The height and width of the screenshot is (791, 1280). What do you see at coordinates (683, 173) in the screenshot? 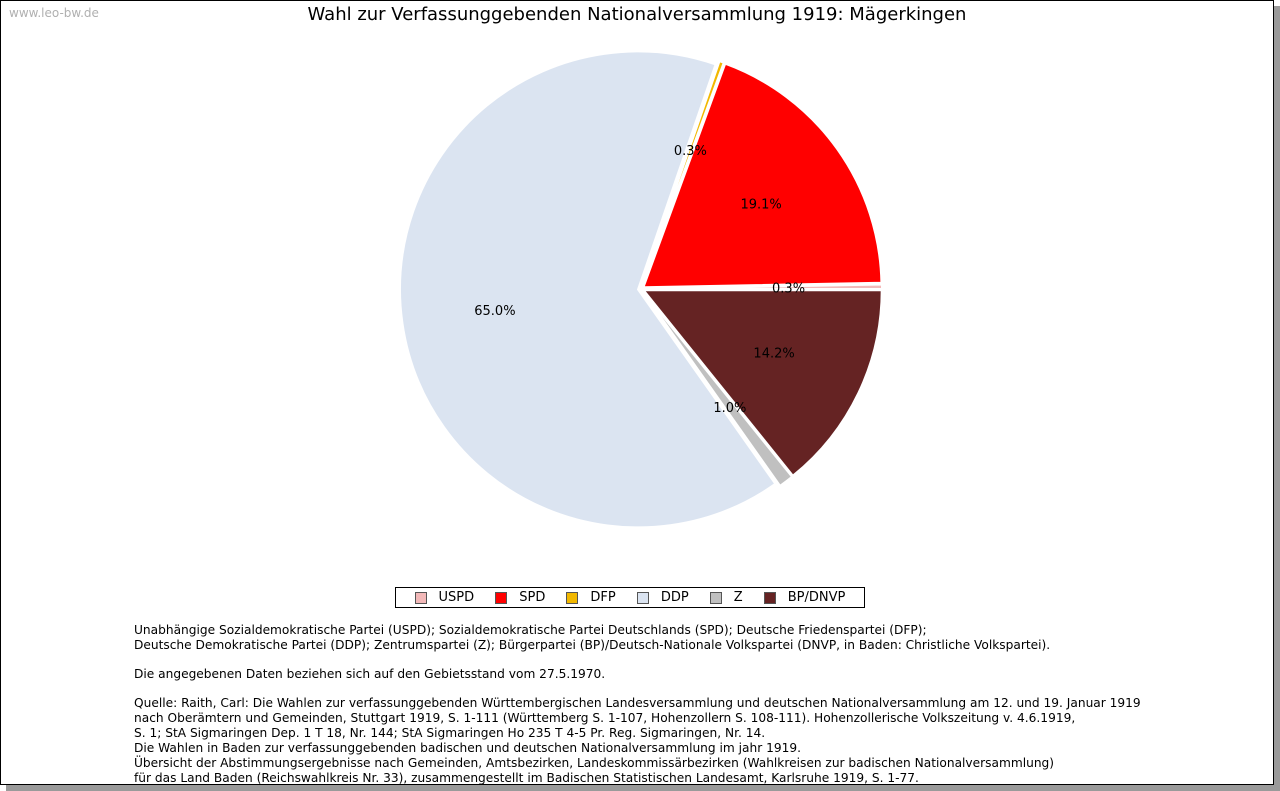
I see `pie-slice-dfp` at bounding box center [683, 173].